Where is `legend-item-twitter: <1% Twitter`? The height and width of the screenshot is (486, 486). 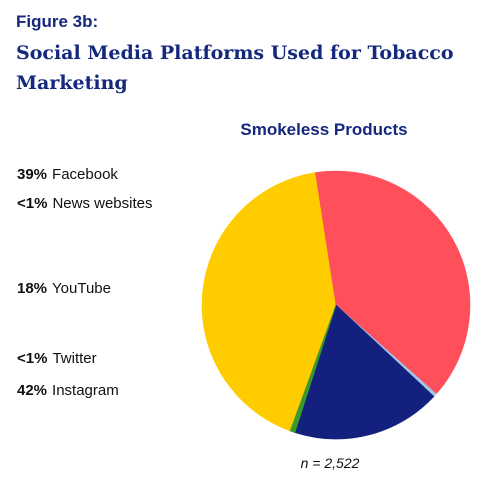
legend-item-twitter: <1% Twitter is located at coordinates (57, 358).